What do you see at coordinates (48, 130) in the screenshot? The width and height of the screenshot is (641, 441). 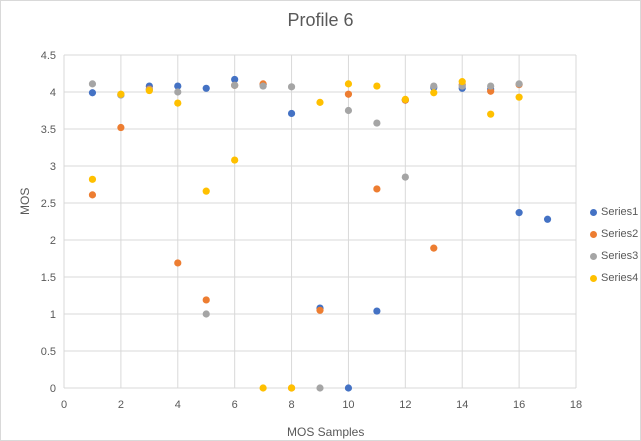 I see `y-tick-label: 3.5` at bounding box center [48, 130].